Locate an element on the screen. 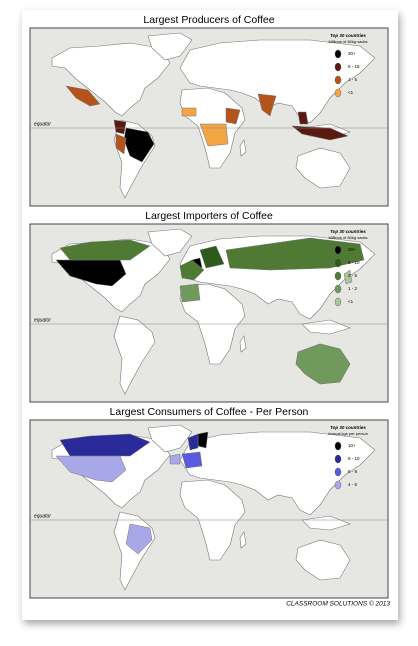 The width and height of the screenshot is (418, 646). map-title: Largest Producers of Coffee is located at coordinates (208, 20).